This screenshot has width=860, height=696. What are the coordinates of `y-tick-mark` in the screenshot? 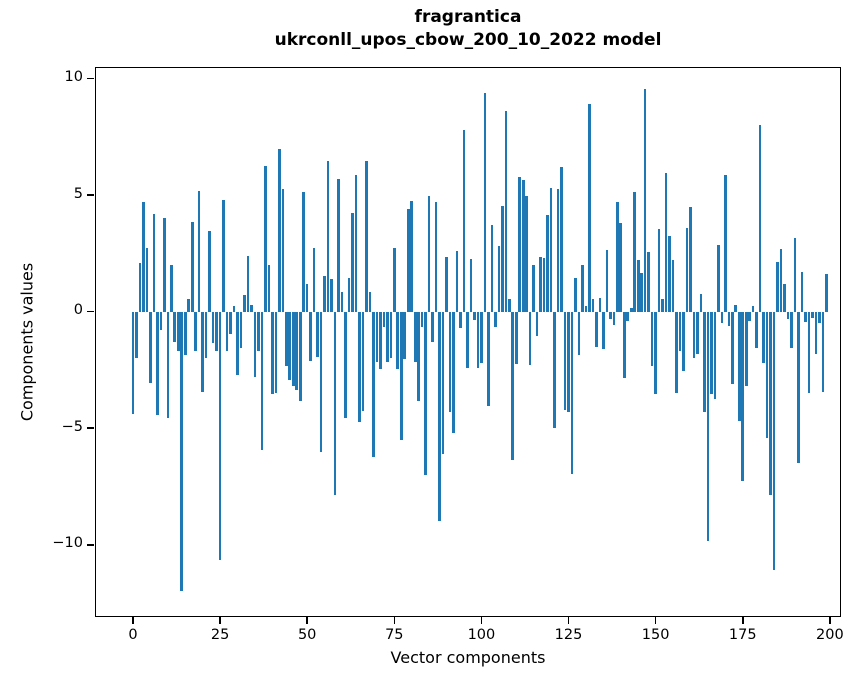 It's located at (90, 428).